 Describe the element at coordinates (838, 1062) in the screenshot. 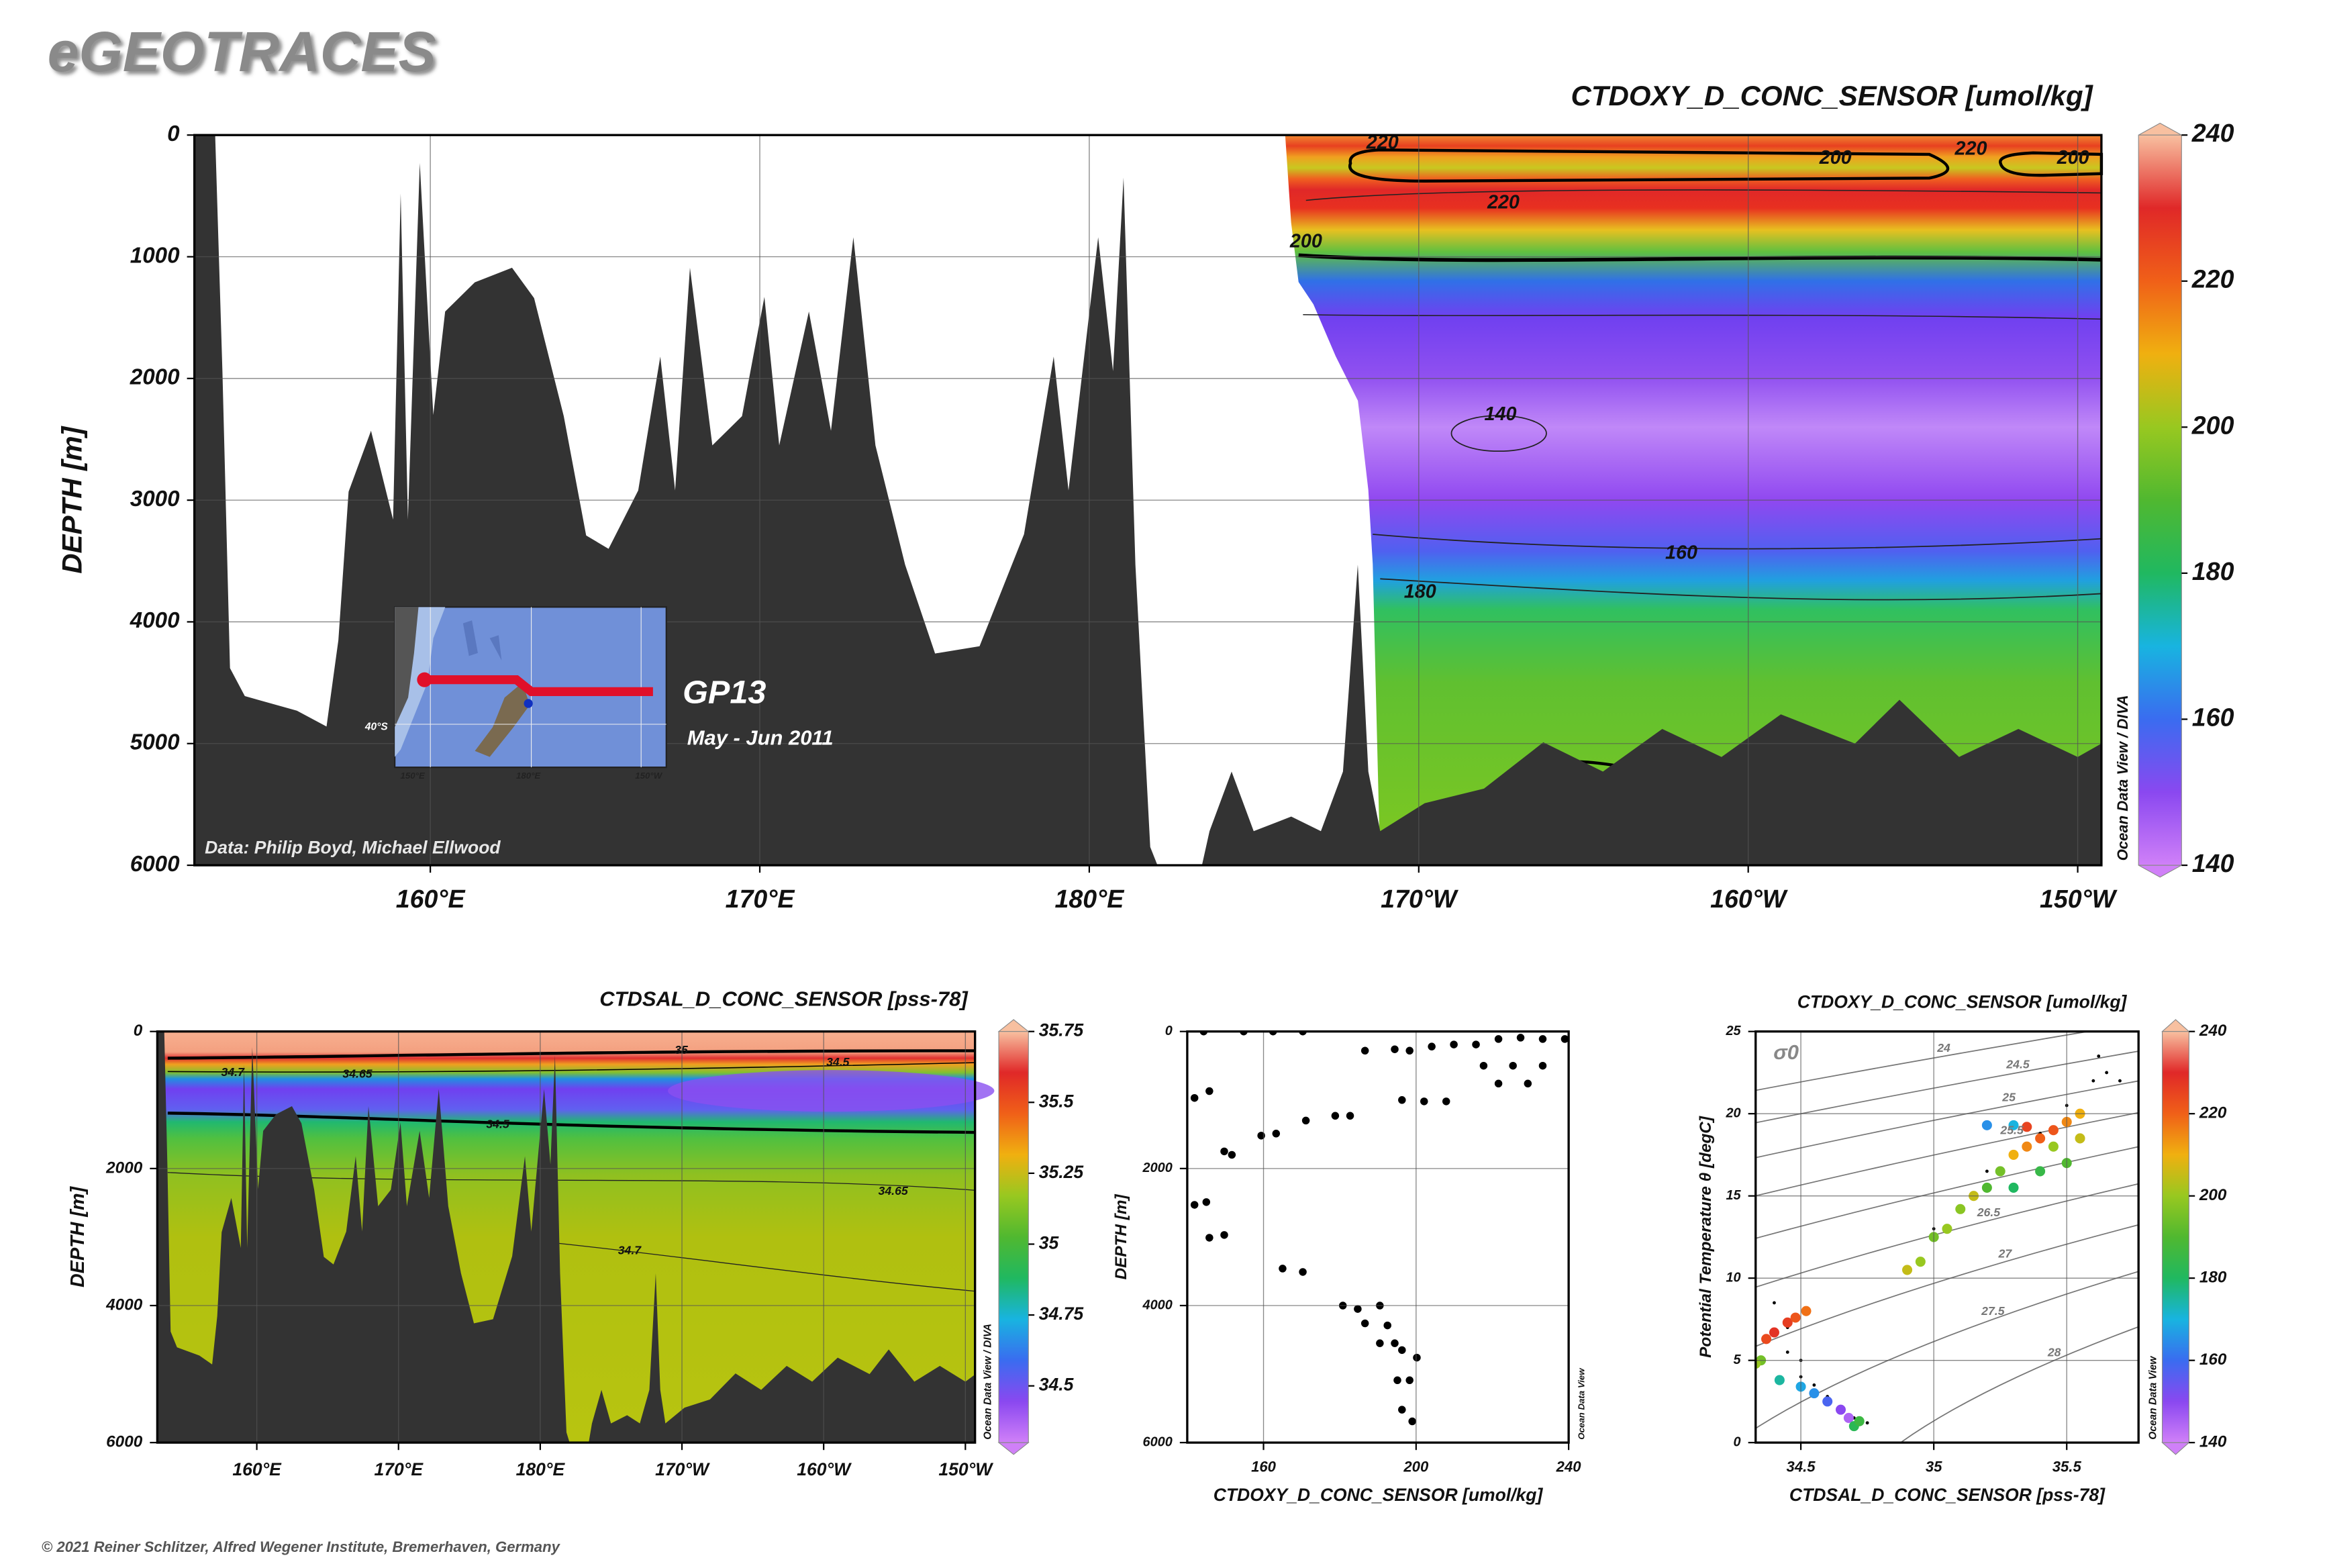

I see `contour-label: 34.5` at that location.